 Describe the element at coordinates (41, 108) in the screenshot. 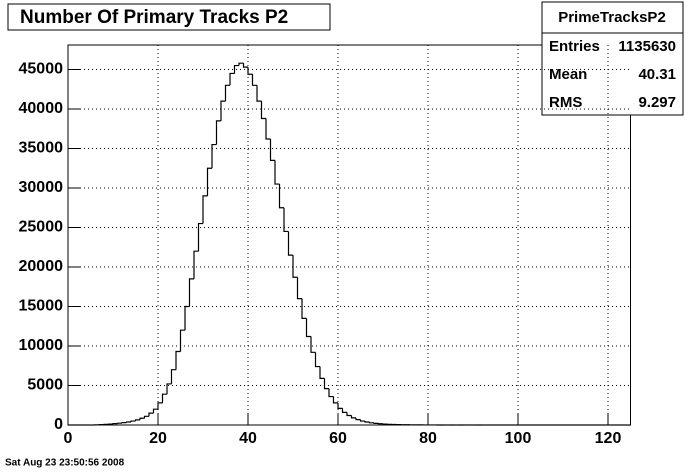

I see `y-tick-label: 40000` at that location.